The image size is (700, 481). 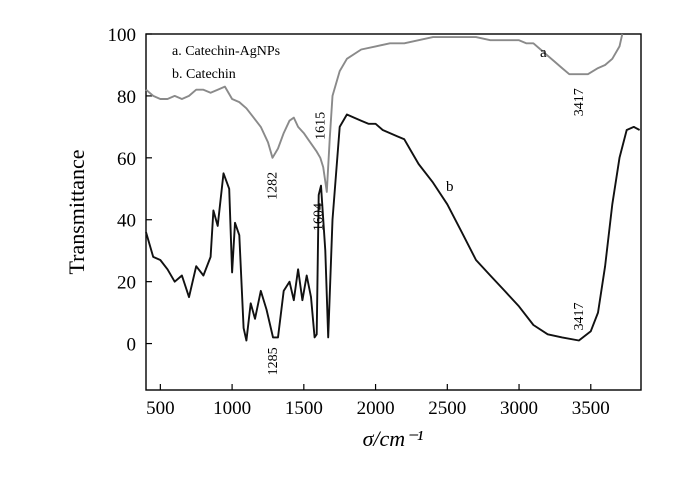 What do you see at coordinates (319, 217) in the screenshot?
I see `peak-label-b-1604: 1604` at bounding box center [319, 217].